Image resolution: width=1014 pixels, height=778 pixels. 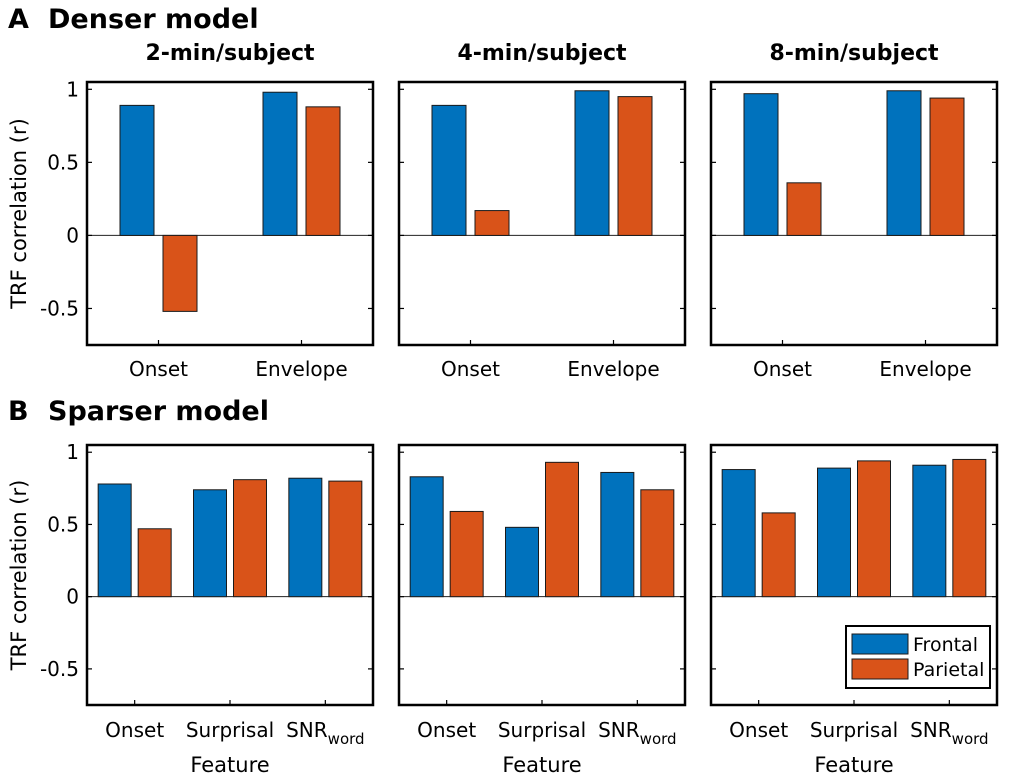 What do you see at coordinates (153, 19) in the screenshot?
I see `panel-a-title: Denser model` at bounding box center [153, 19].